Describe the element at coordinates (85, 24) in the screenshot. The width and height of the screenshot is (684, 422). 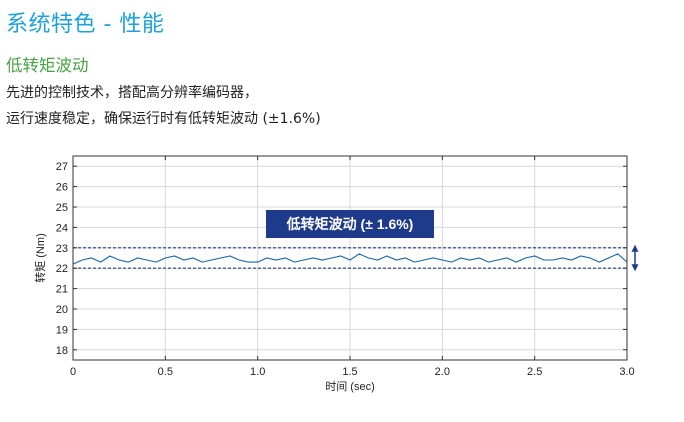
I see `page-title: 系统特色 - 性能` at that location.